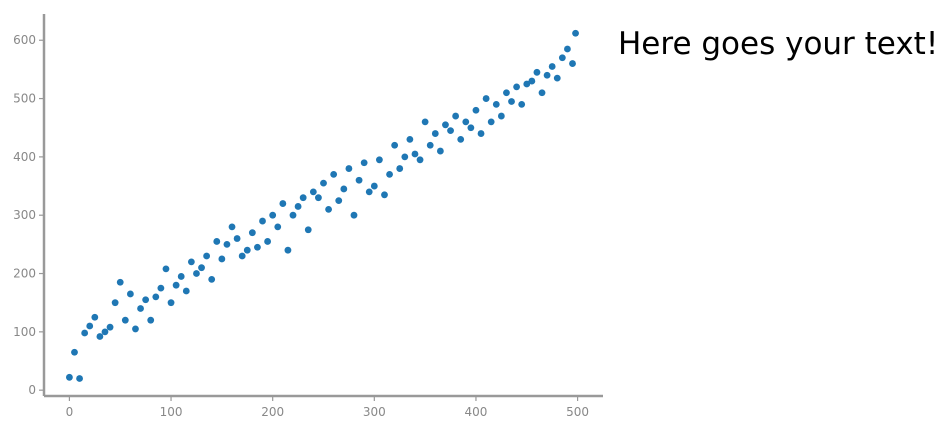 This screenshot has width=937, height=427. Describe the element at coordinates (577, 412) in the screenshot. I see `x-tick-label: 500` at that location.